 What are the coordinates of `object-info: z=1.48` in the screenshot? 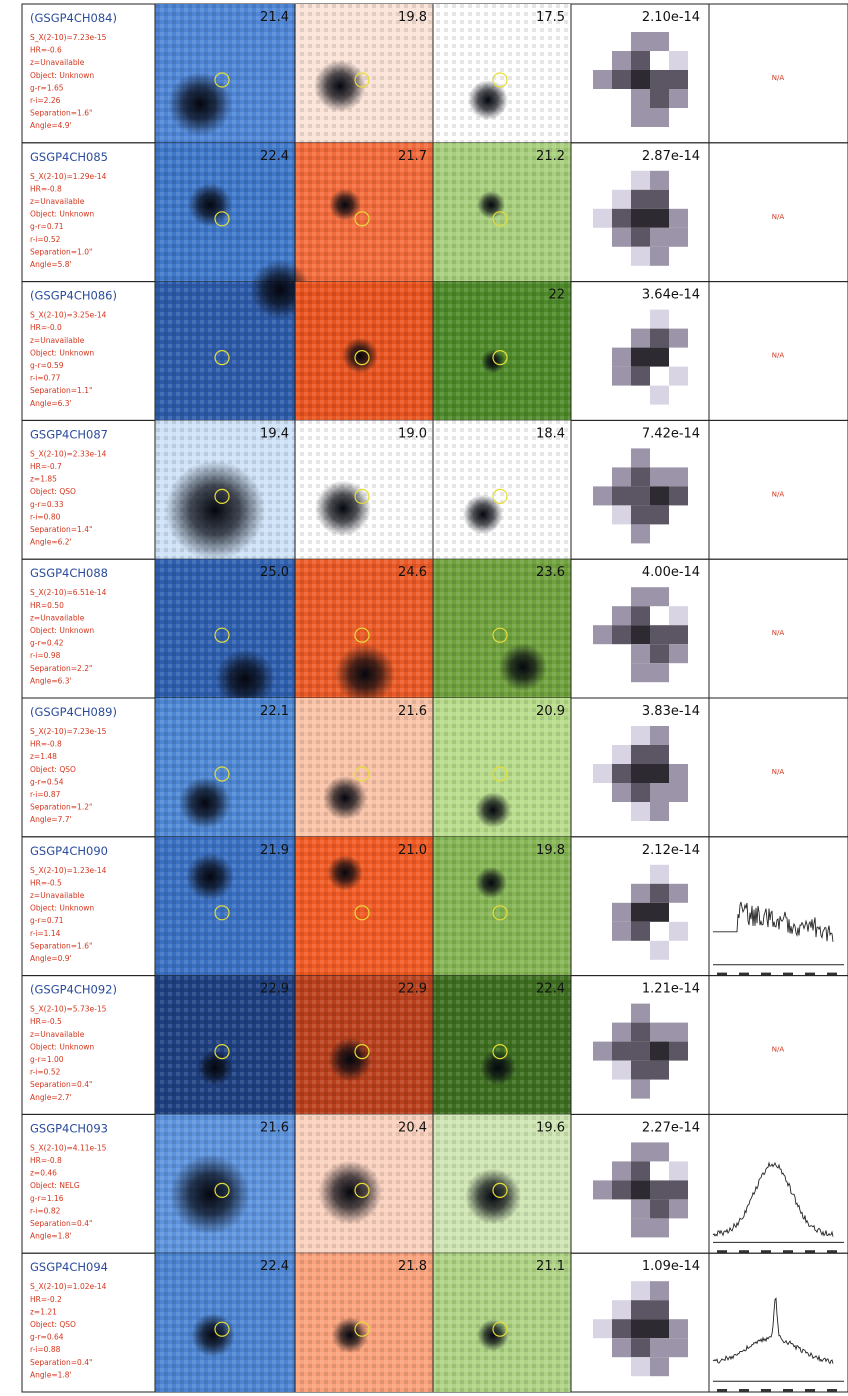 It's located at (43, 756).